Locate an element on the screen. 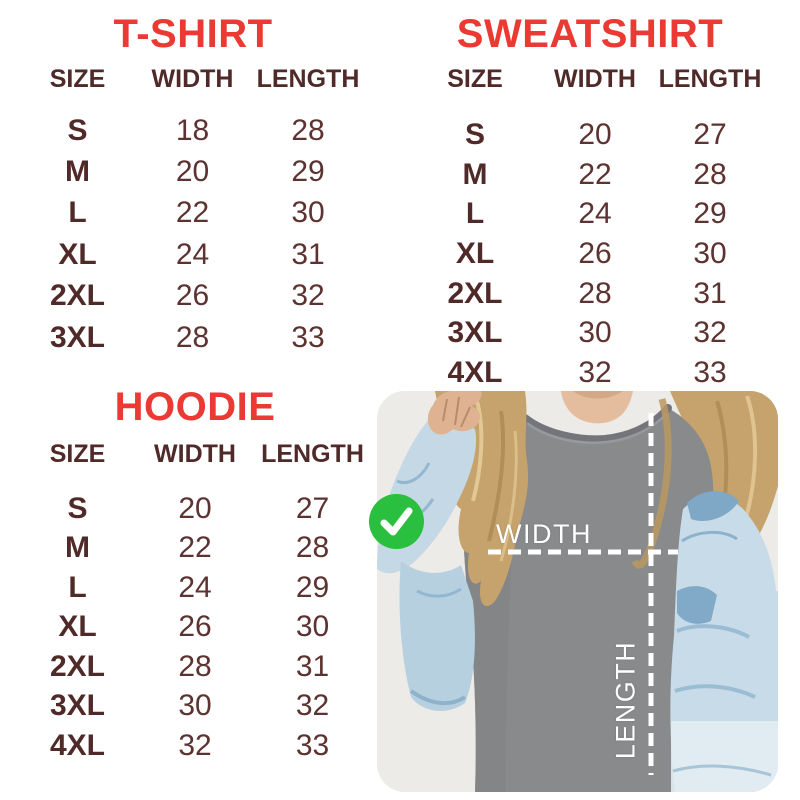 The height and width of the screenshot is (800, 800). tshirt-table-body: S 18 28 M 20 29 L 22 30 XL 24 31 2XL 26 32 3XL 28 33 is located at coordinates (193, 234).